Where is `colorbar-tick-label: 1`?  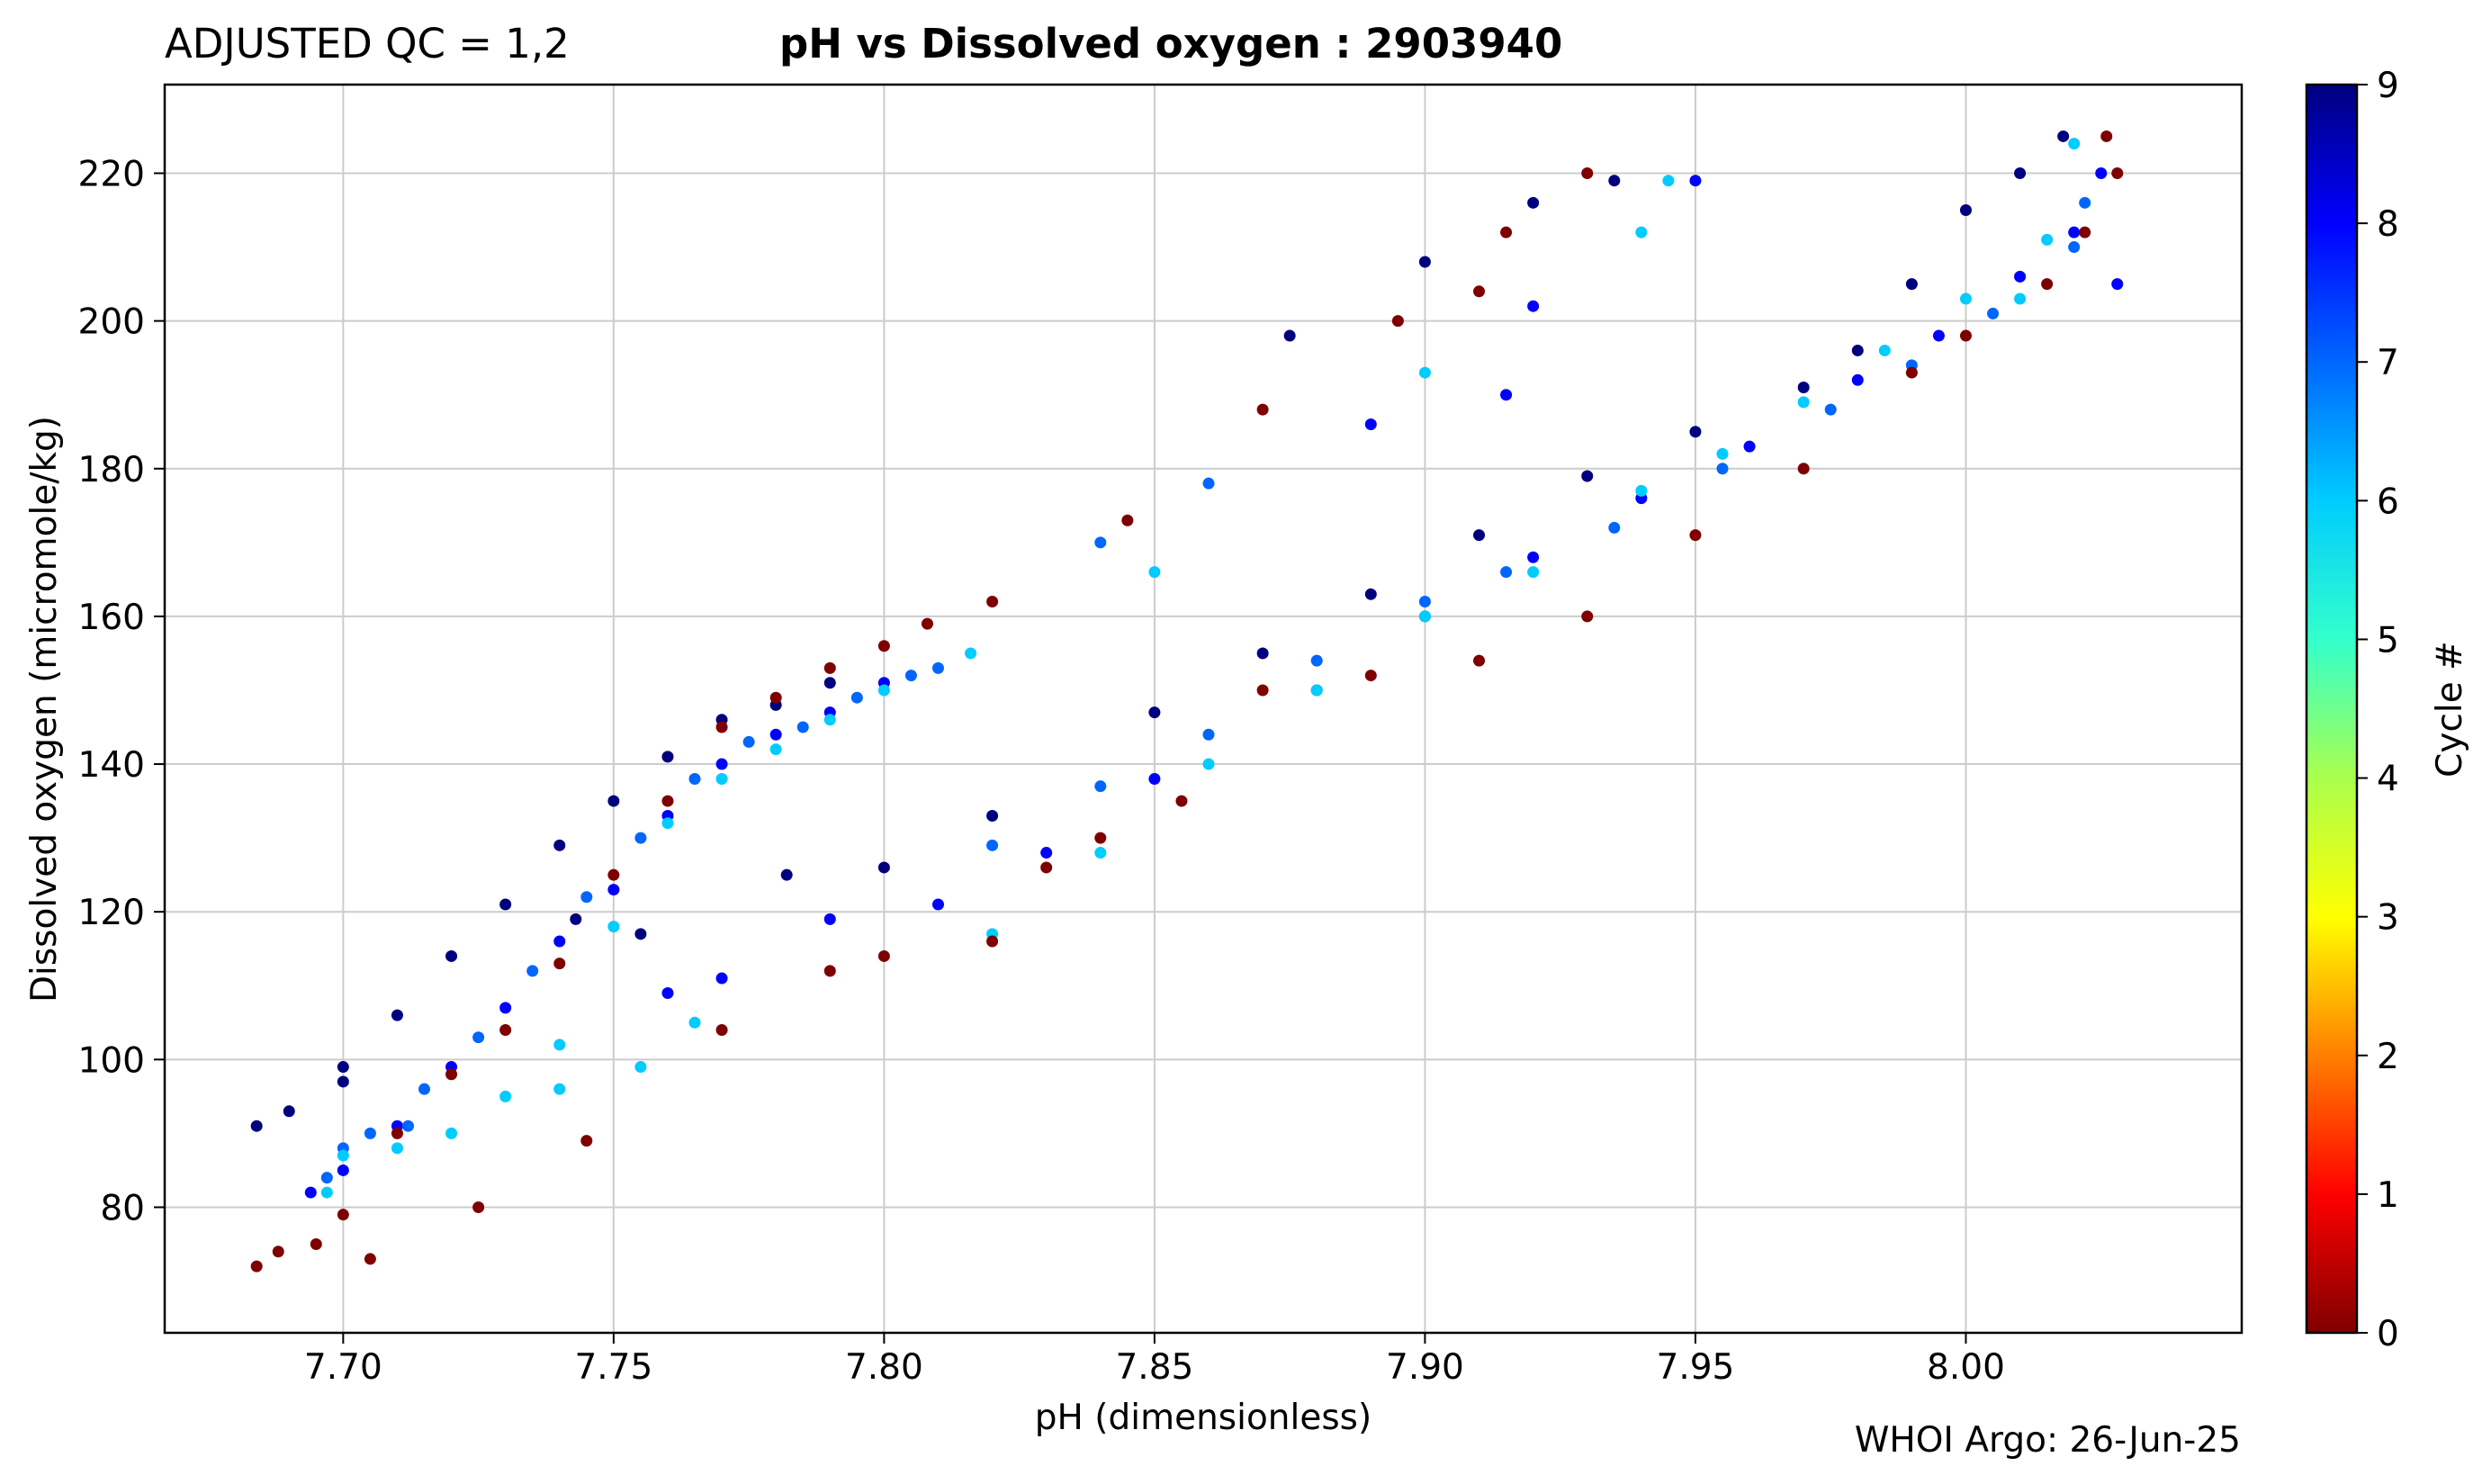 colorbar-tick-label: 1 is located at coordinates (2388, 1196).